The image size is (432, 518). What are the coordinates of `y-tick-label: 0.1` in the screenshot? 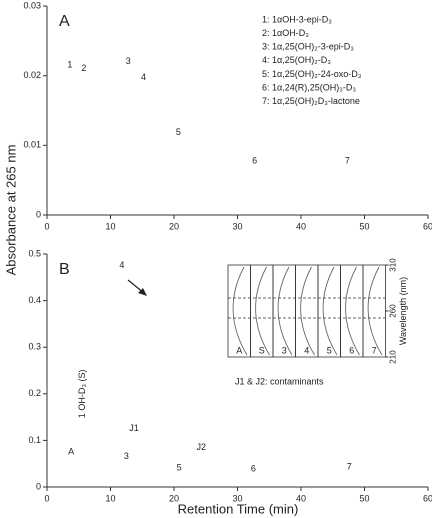 It's located at (34, 440).